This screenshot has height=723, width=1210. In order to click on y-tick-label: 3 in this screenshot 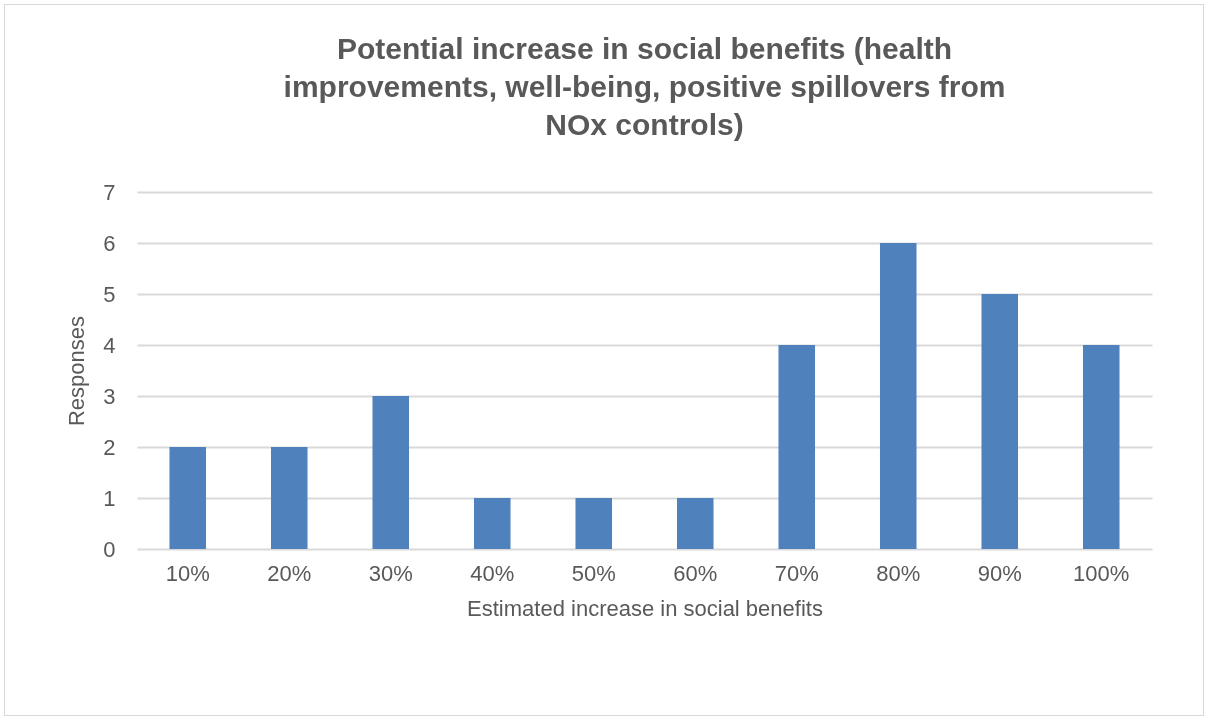, I will do `click(109, 396)`.